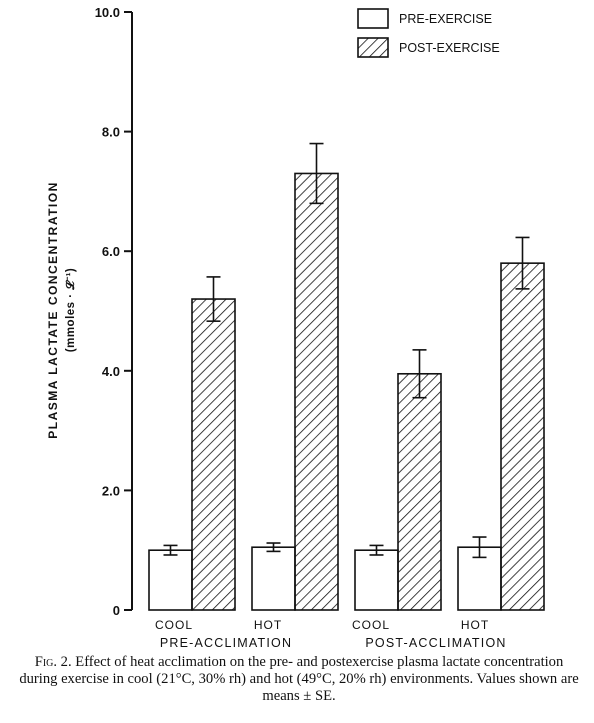 This screenshot has height=723, width=594. I want to click on y-tick-label: 6.0, so click(111, 251).